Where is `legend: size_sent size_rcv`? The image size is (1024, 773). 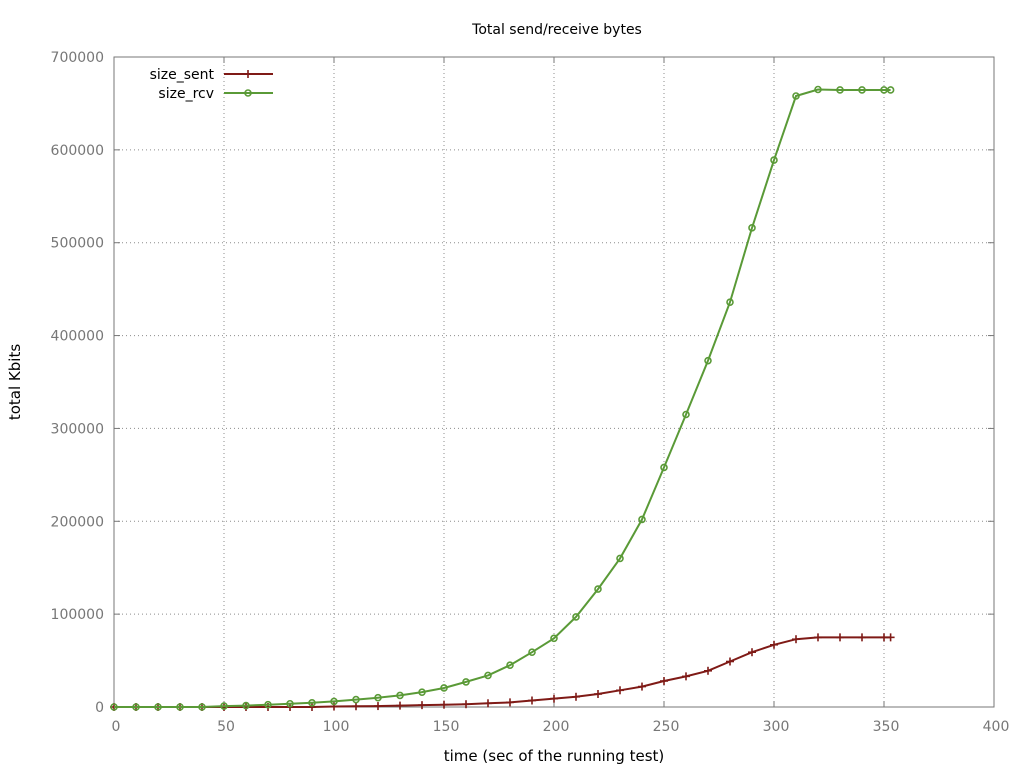
legend: size_sent size_rcv is located at coordinates (211, 84).